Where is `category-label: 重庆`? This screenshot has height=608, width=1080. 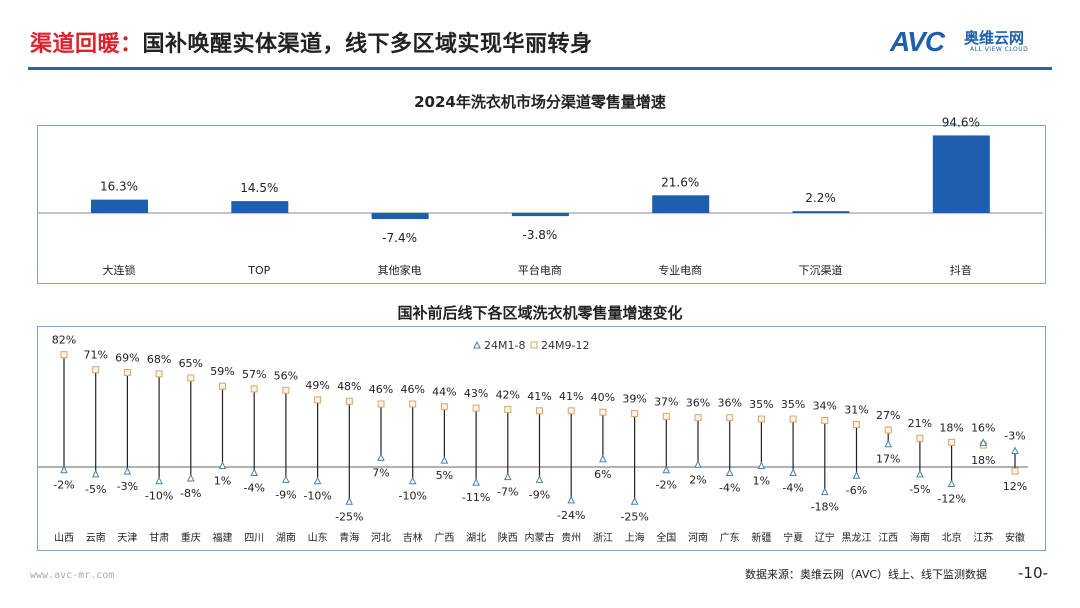 category-label: 重庆 is located at coordinates (191, 537).